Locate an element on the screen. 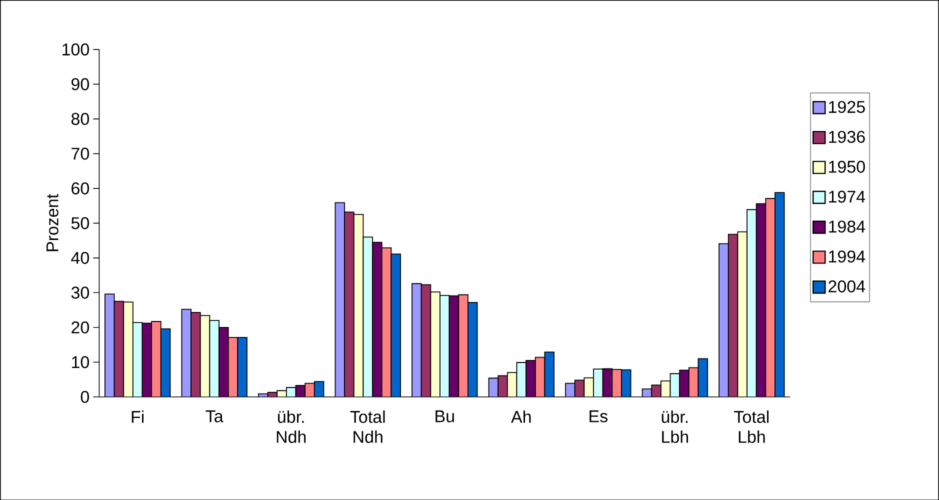  y-tick-label: 20 is located at coordinates (80, 327).